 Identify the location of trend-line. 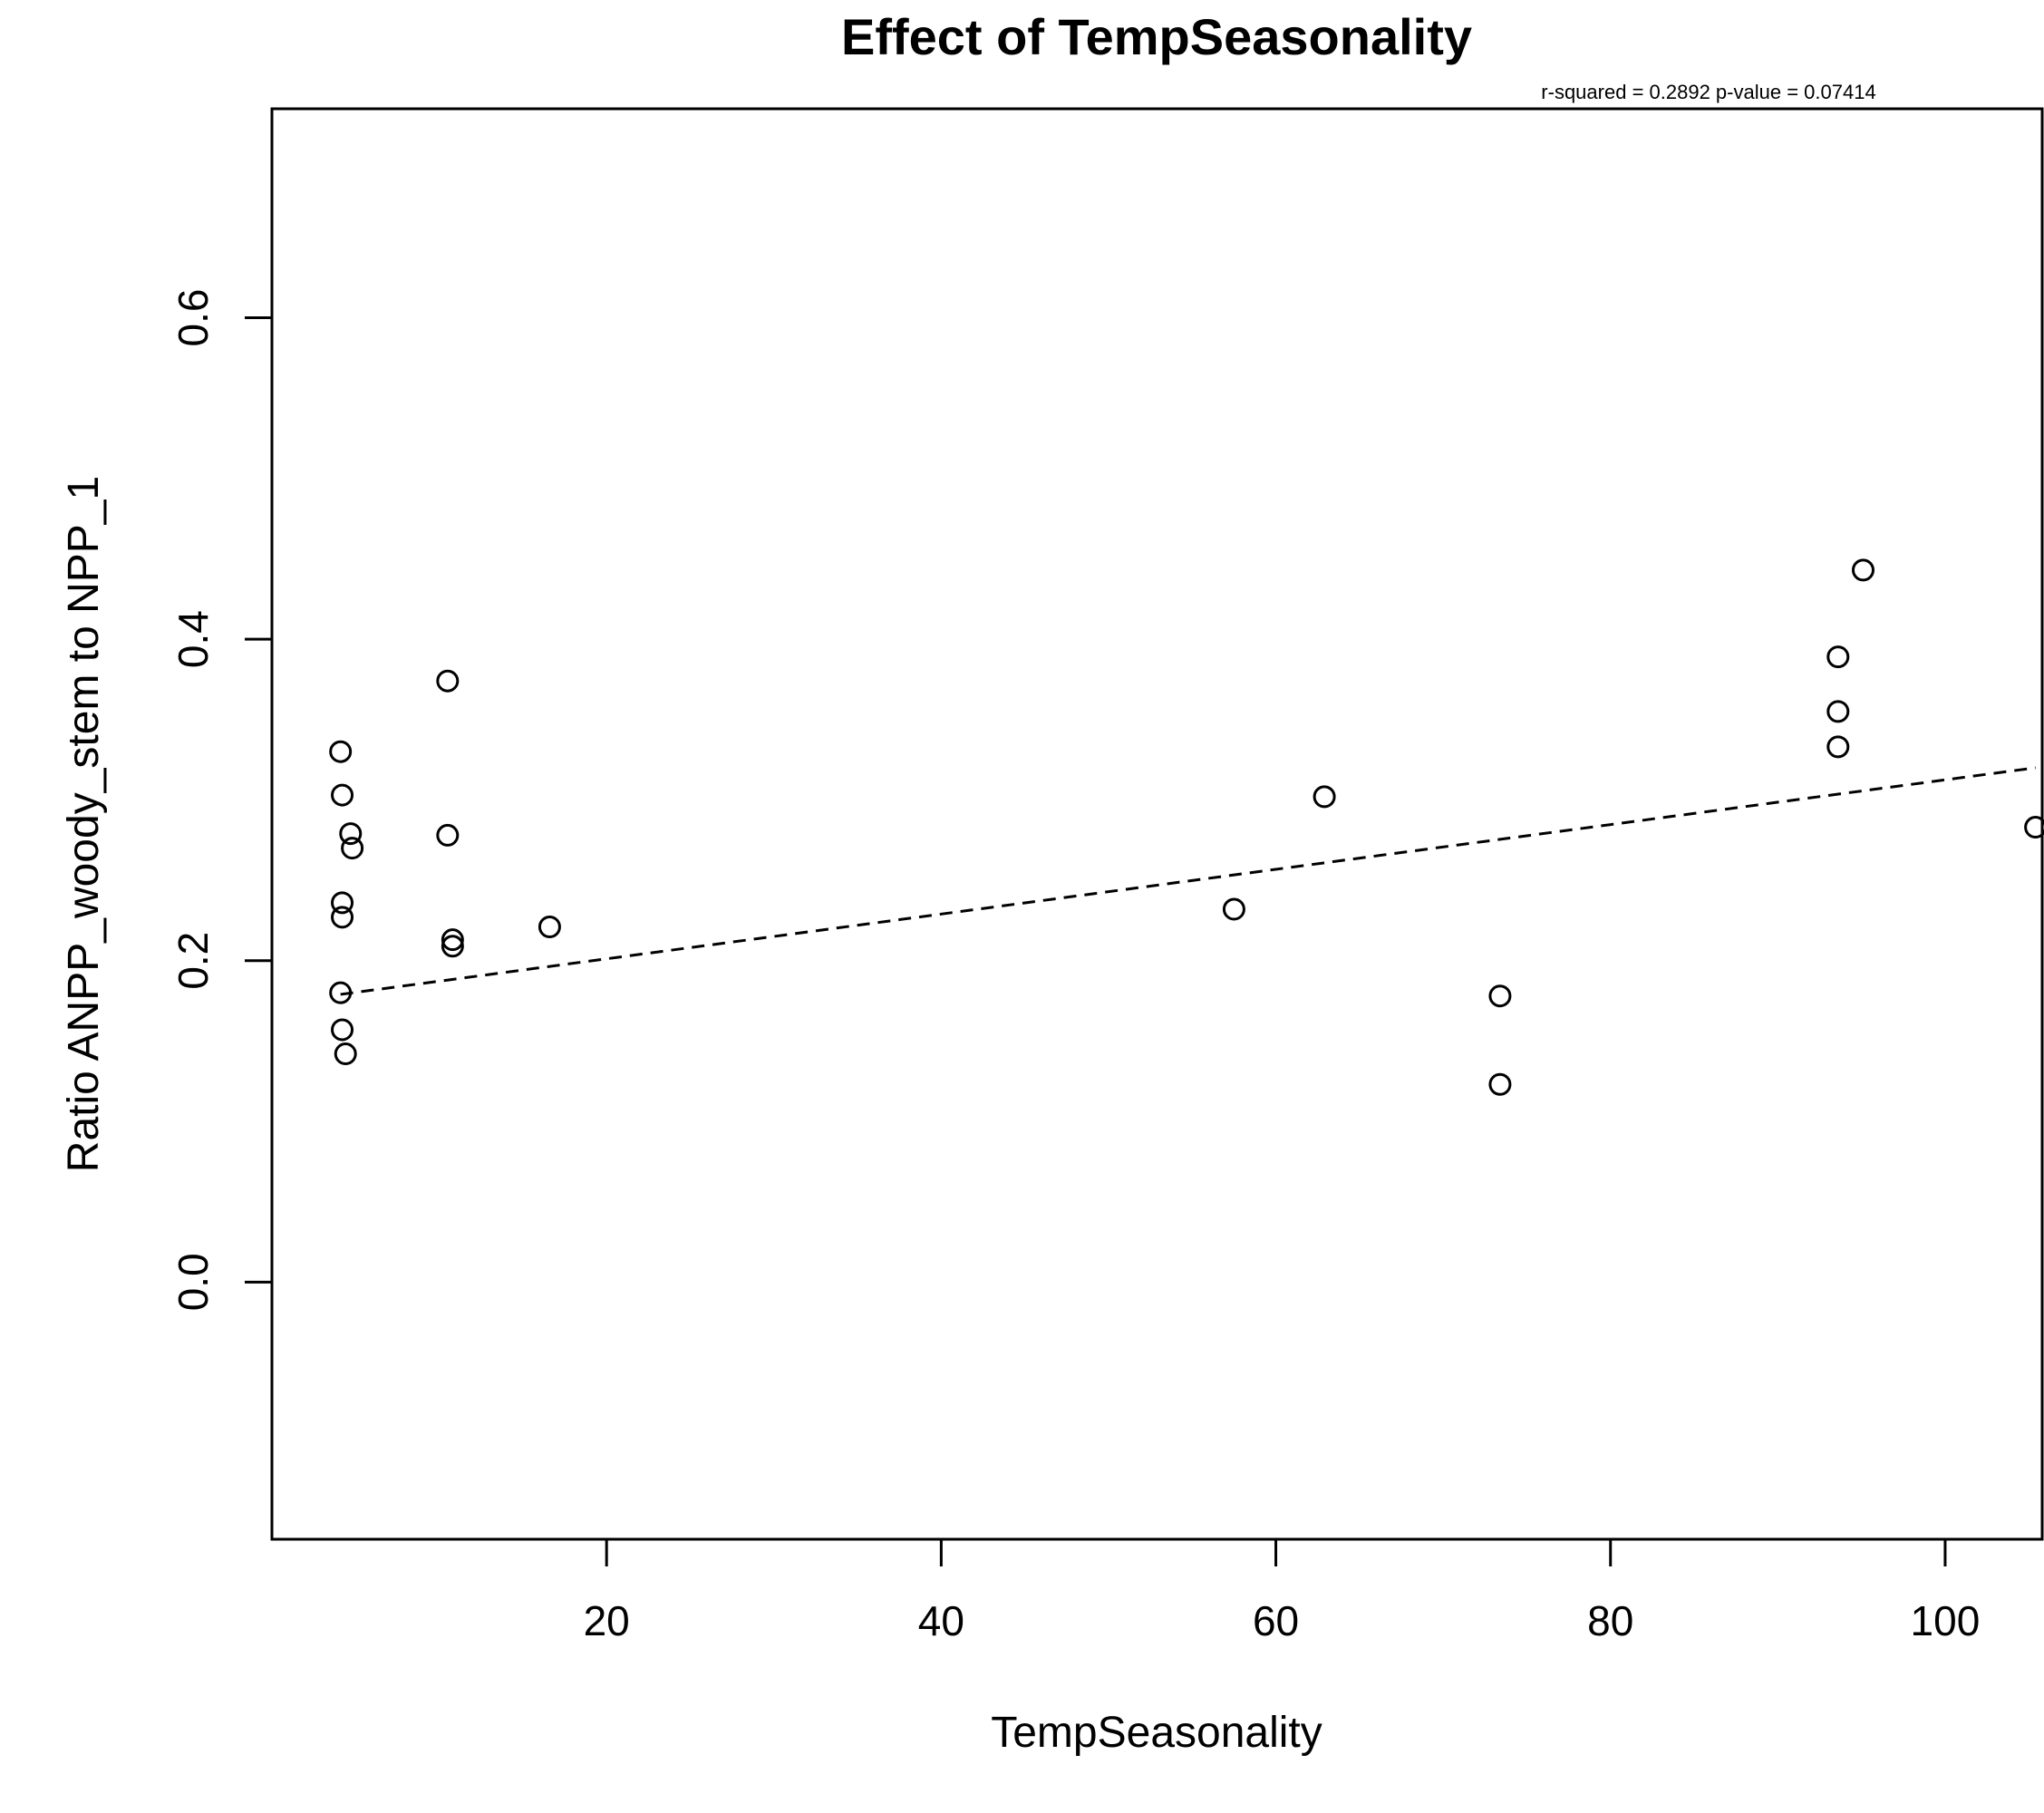
(1188, 881).